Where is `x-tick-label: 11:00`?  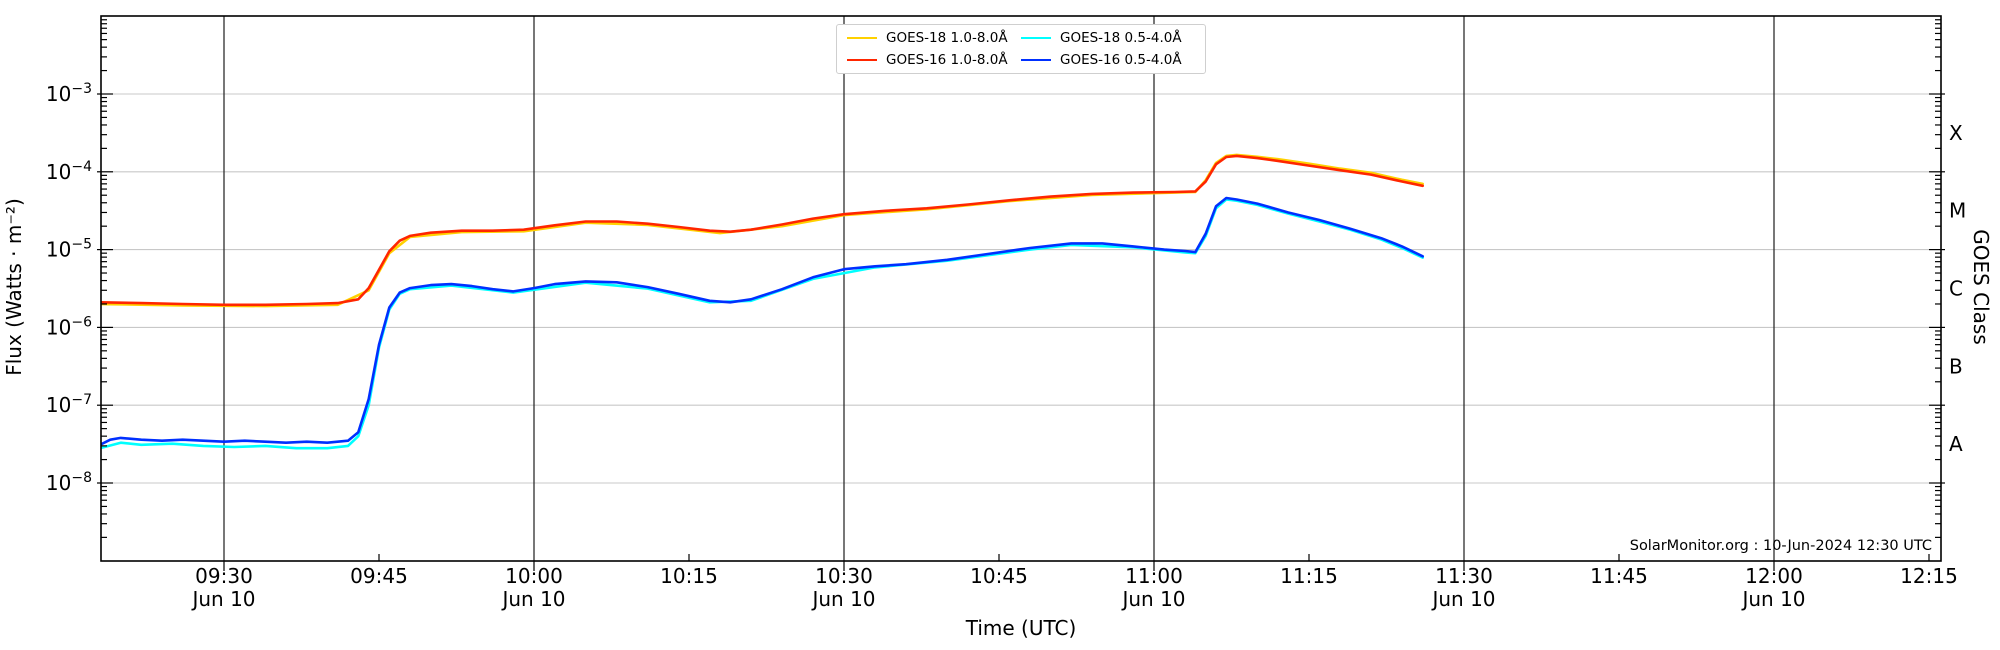
x-tick-label: 11:00 is located at coordinates (1154, 576).